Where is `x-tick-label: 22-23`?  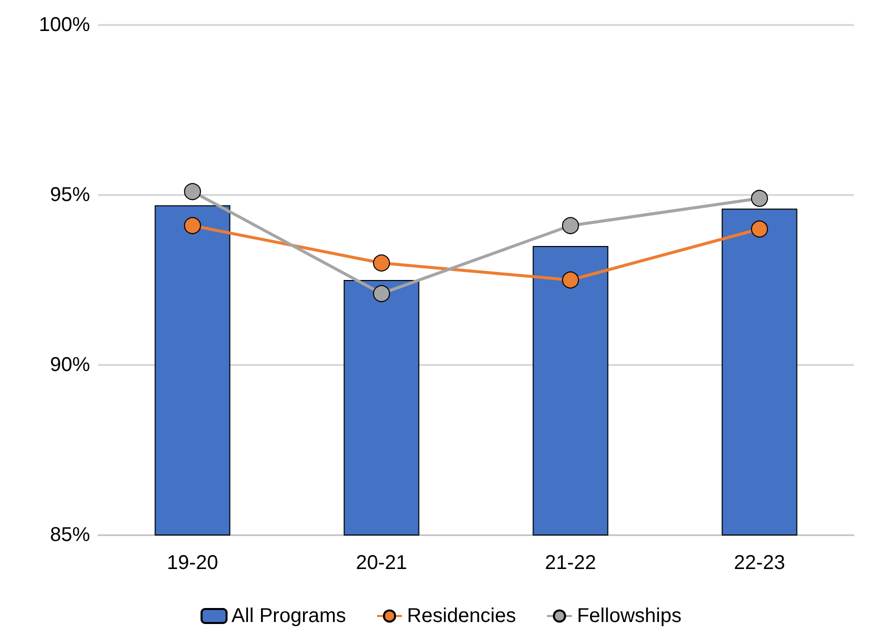
x-tick-label: 22-23 is located at coordinates (760, 563).